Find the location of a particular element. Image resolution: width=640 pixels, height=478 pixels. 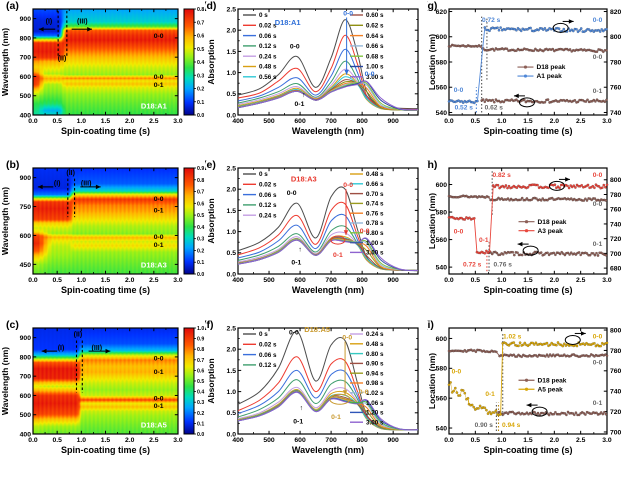

y-right-tick-label: 800 is located at coordinates (616, 330).